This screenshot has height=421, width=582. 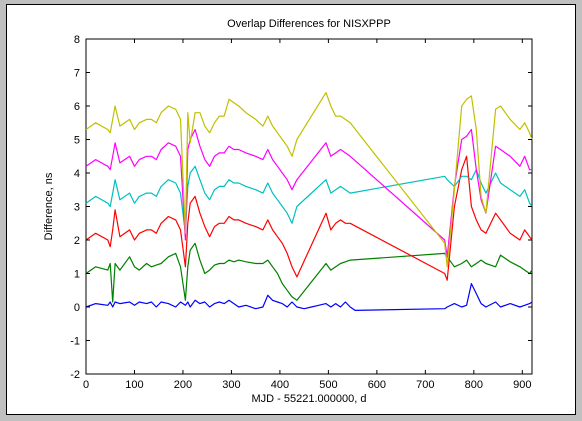 What do you see at coordinates (77, 141) in the screenshot?
I see `y-tick-label: 5` at bounding box center [77, 141].